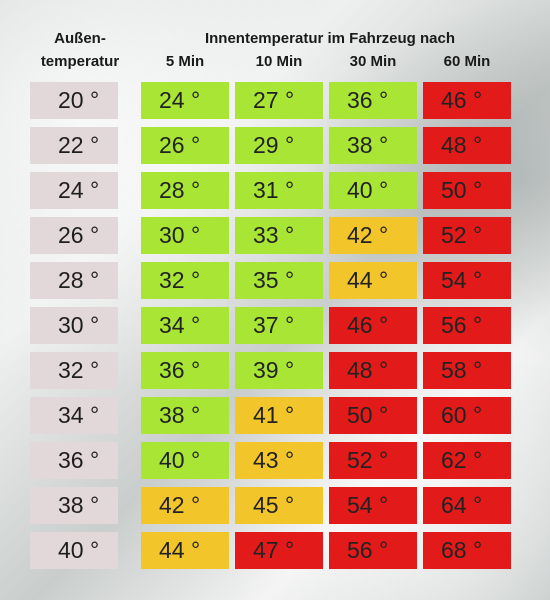 The width and height of the screenshot is (550, 600). What do you see at coordinates (279, 100) in the screenshot?
I see `inside-temp-cell: 27 °` at bounding box center [279, 100].